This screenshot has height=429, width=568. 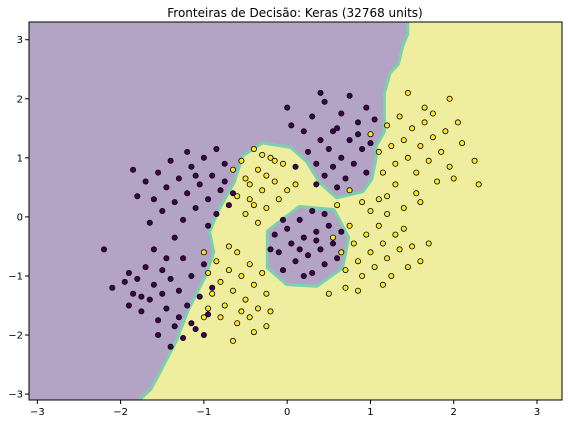 I want to click on y-tick-label: −3, so click(x=15, y=395).